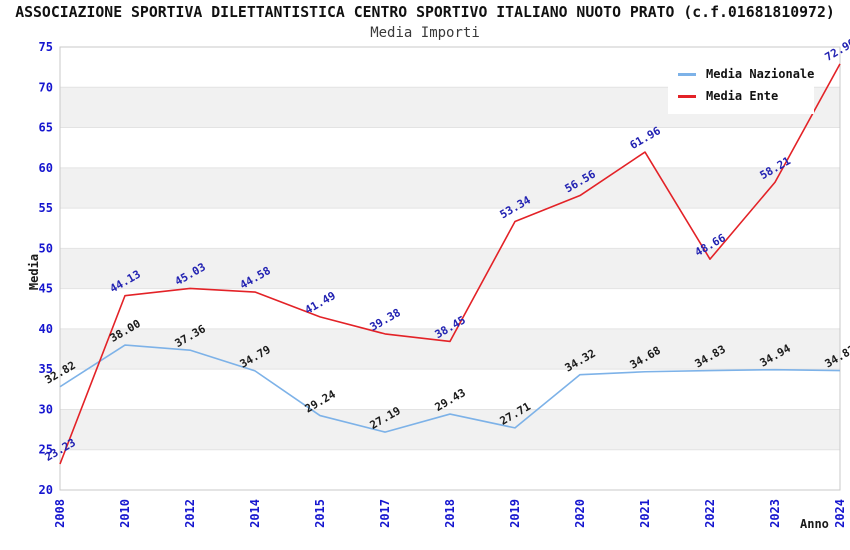 This screenshot has width=850, height=550. Describe the element at coordinates (814, 524) in the screenshot. I see `x-axis-title: Anno` at that location.